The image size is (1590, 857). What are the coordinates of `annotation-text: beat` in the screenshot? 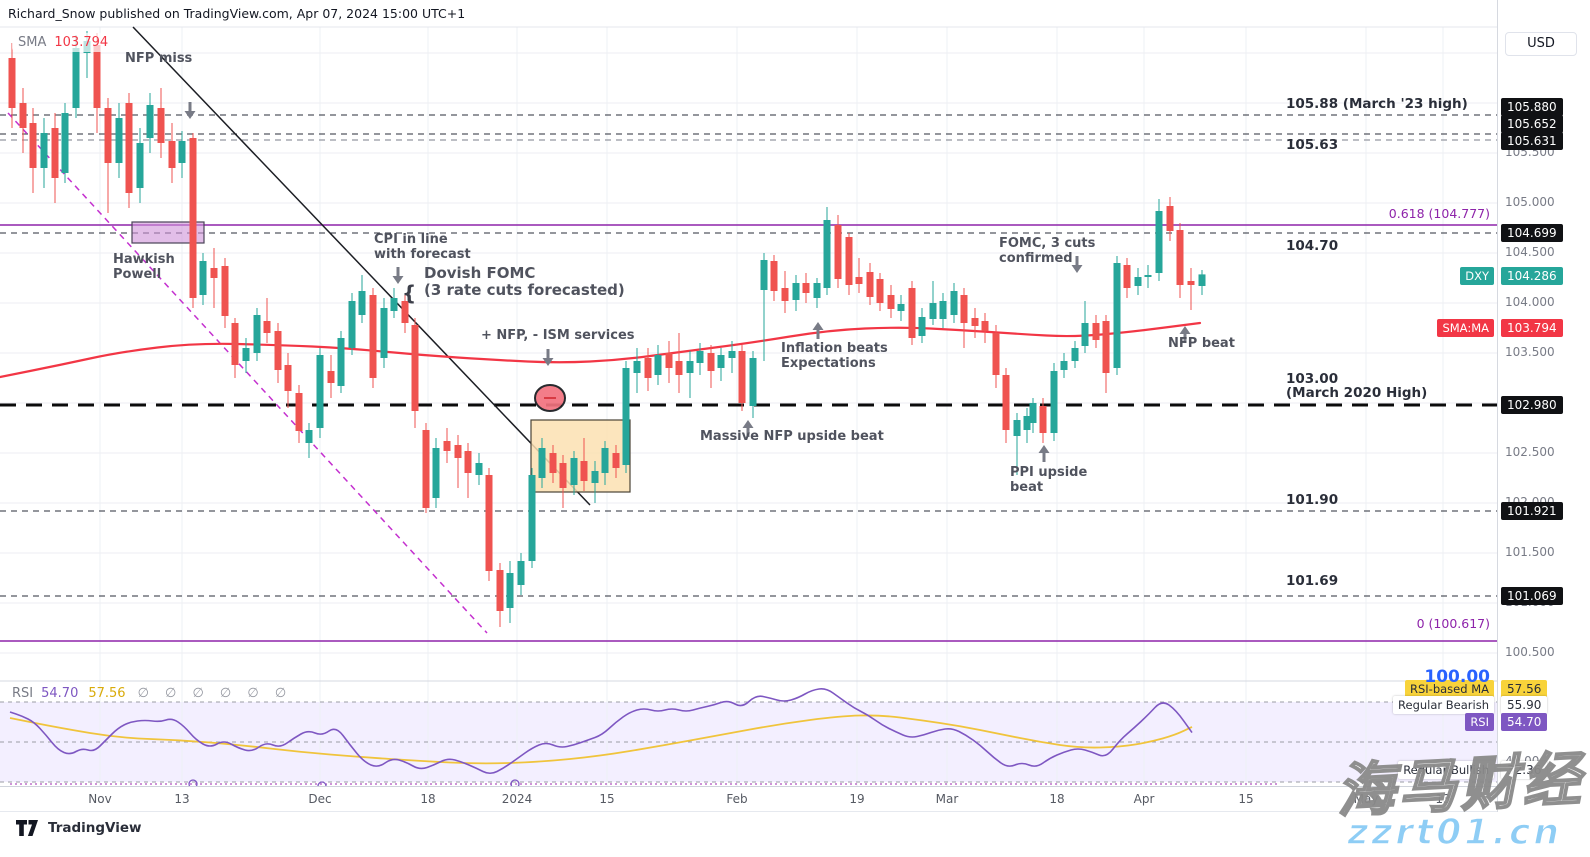 It's located at (1026, 487).